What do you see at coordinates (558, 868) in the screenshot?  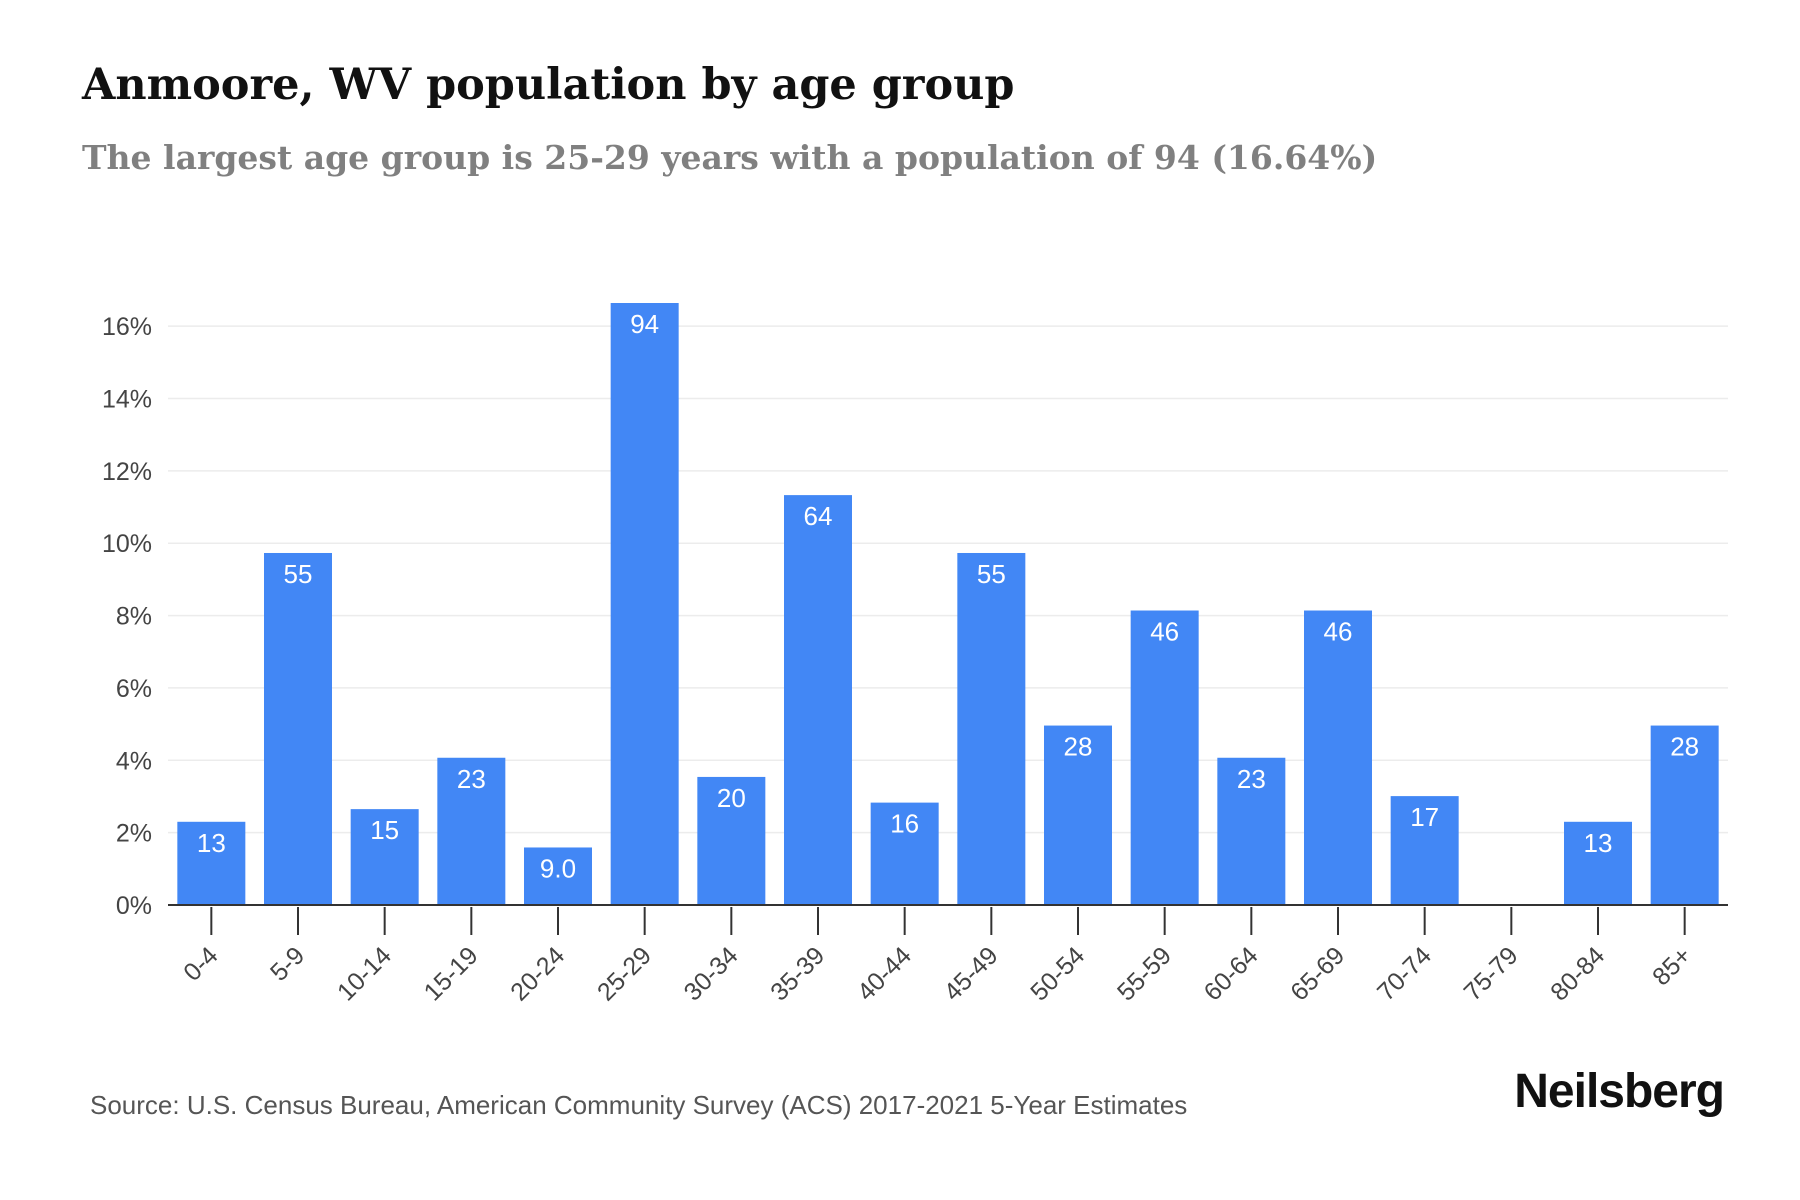 I see `data-label: 9.0` at bounding box center [558, 868].